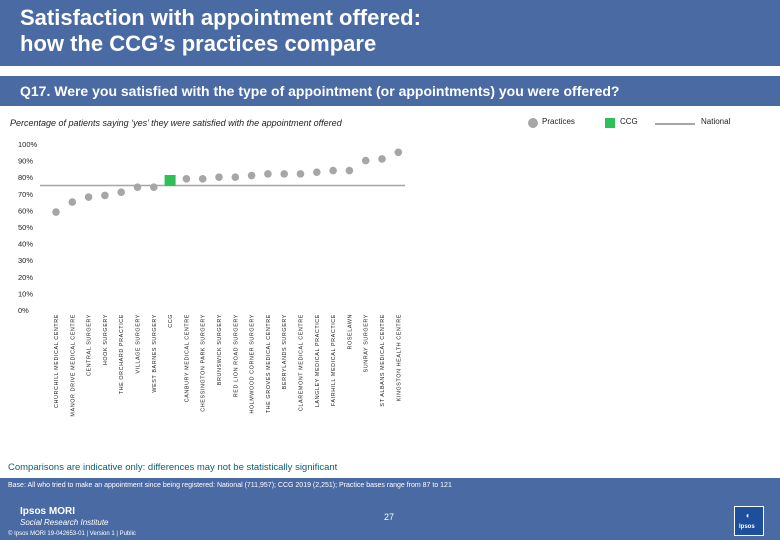 This screenshot has width=780, height=540. What do you see at coordinates (28, 144) in the screenshot?
I see `y-tick-label: 100%` at bounding box center [28, 144].